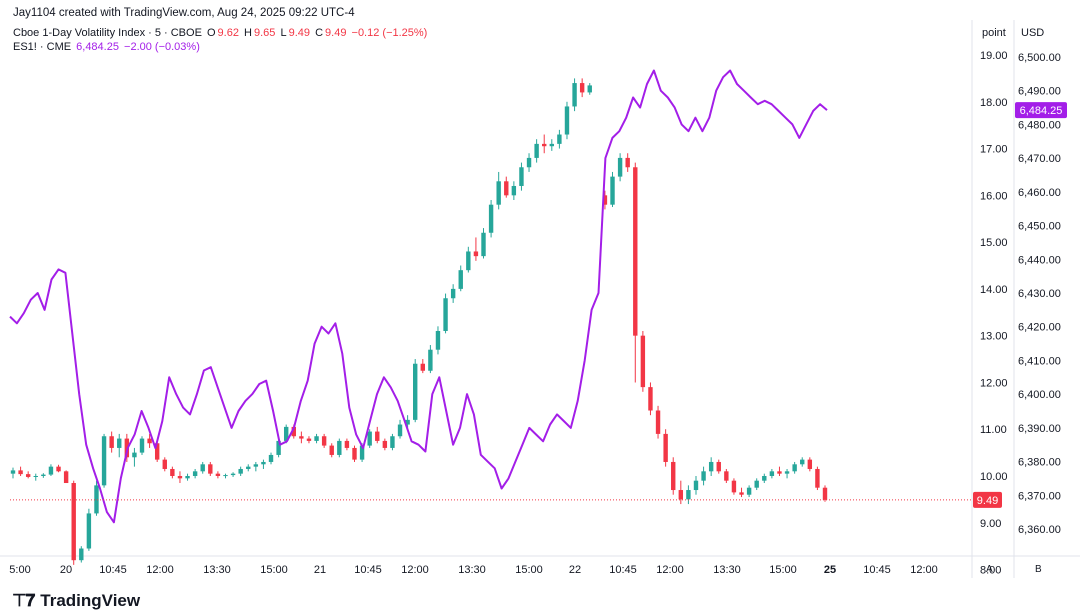 The height and width of the screenshot is (616, 1080). What do you see at coordinates (993, 430) in the screenshot?
I see `vix-axis-tick-label: 11.00` at bounding box center [993, 430].